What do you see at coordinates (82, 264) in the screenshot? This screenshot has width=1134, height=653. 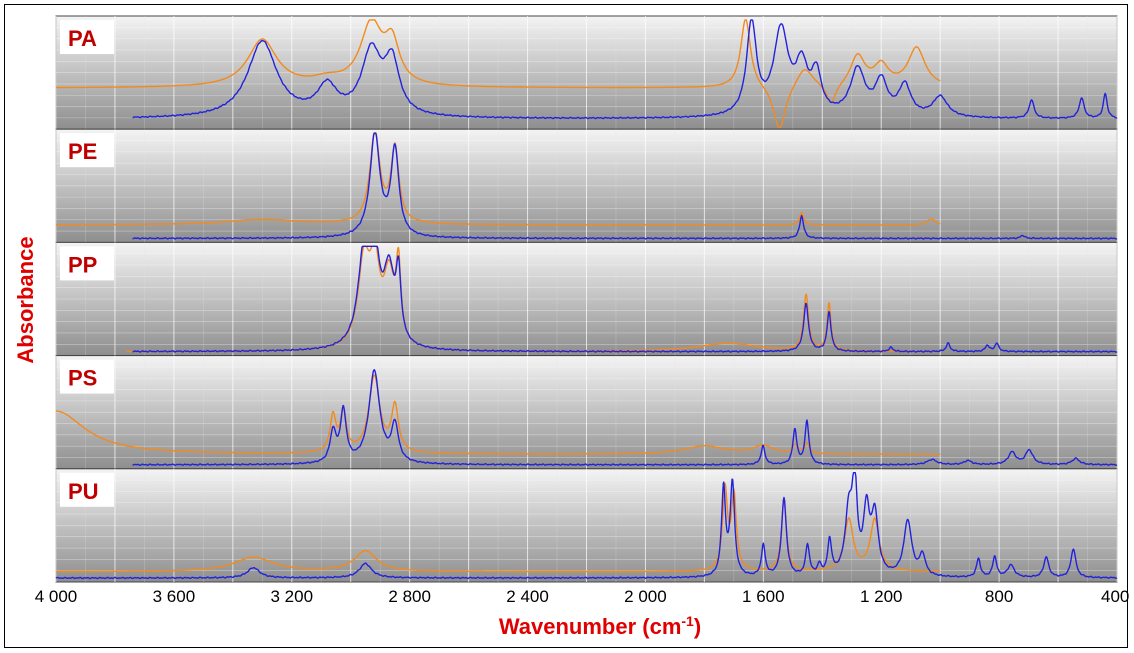 I see `panel-label: PP` at bounding box center [82, 264].